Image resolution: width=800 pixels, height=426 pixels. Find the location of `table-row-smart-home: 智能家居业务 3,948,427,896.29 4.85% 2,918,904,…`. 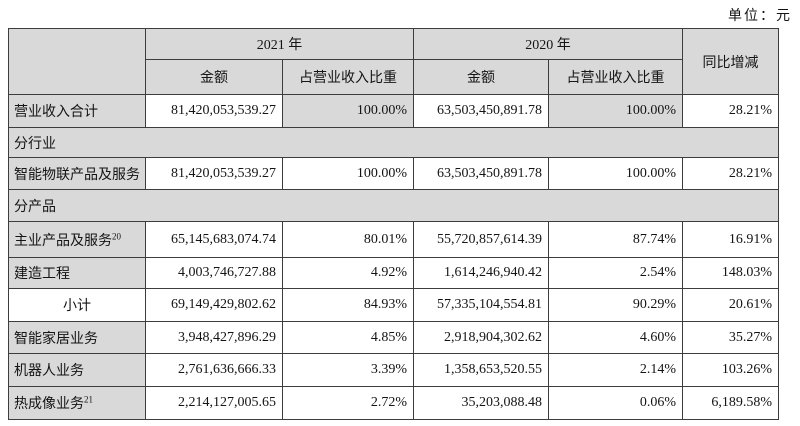

table-row-smart-home: 智能家居业务 3,948,427,896.29 4.85% 2,918,904,… is located at coordinates (393, 337).